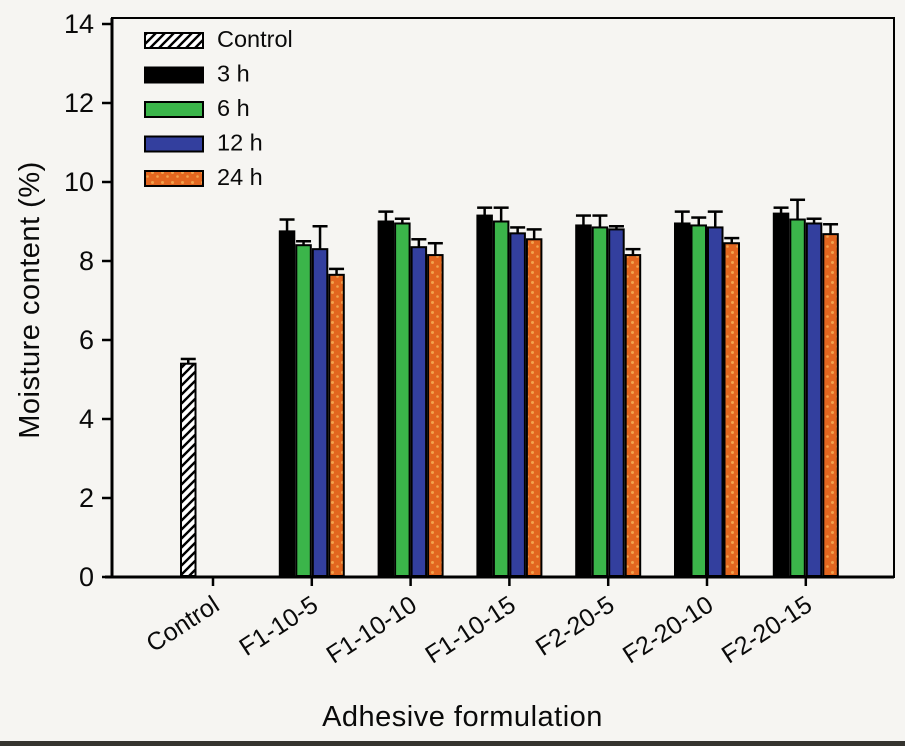 The image size is (905, 746). I want to click on legend-swatch-Control, so click(174, 40).